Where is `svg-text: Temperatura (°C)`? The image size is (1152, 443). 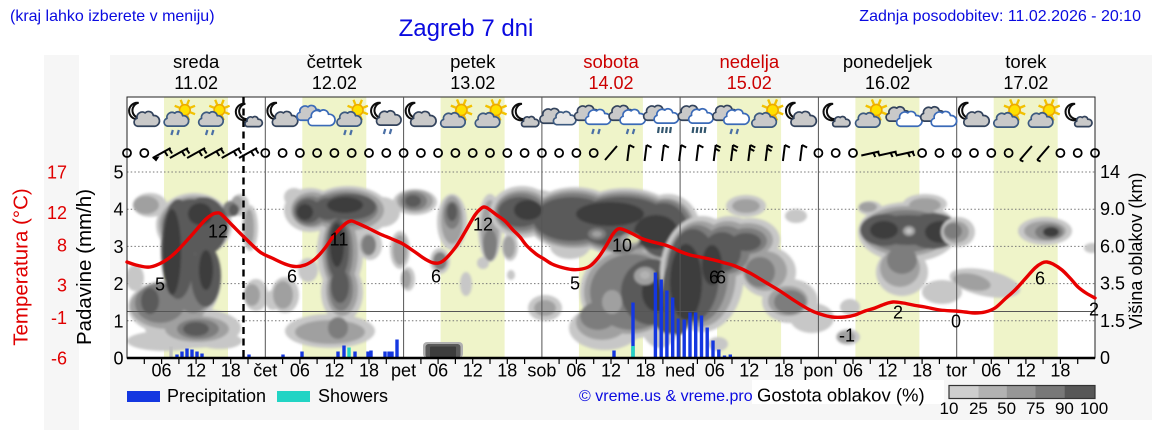
svg-text: Temperatura (°C) is located at coordinates (21, 266).